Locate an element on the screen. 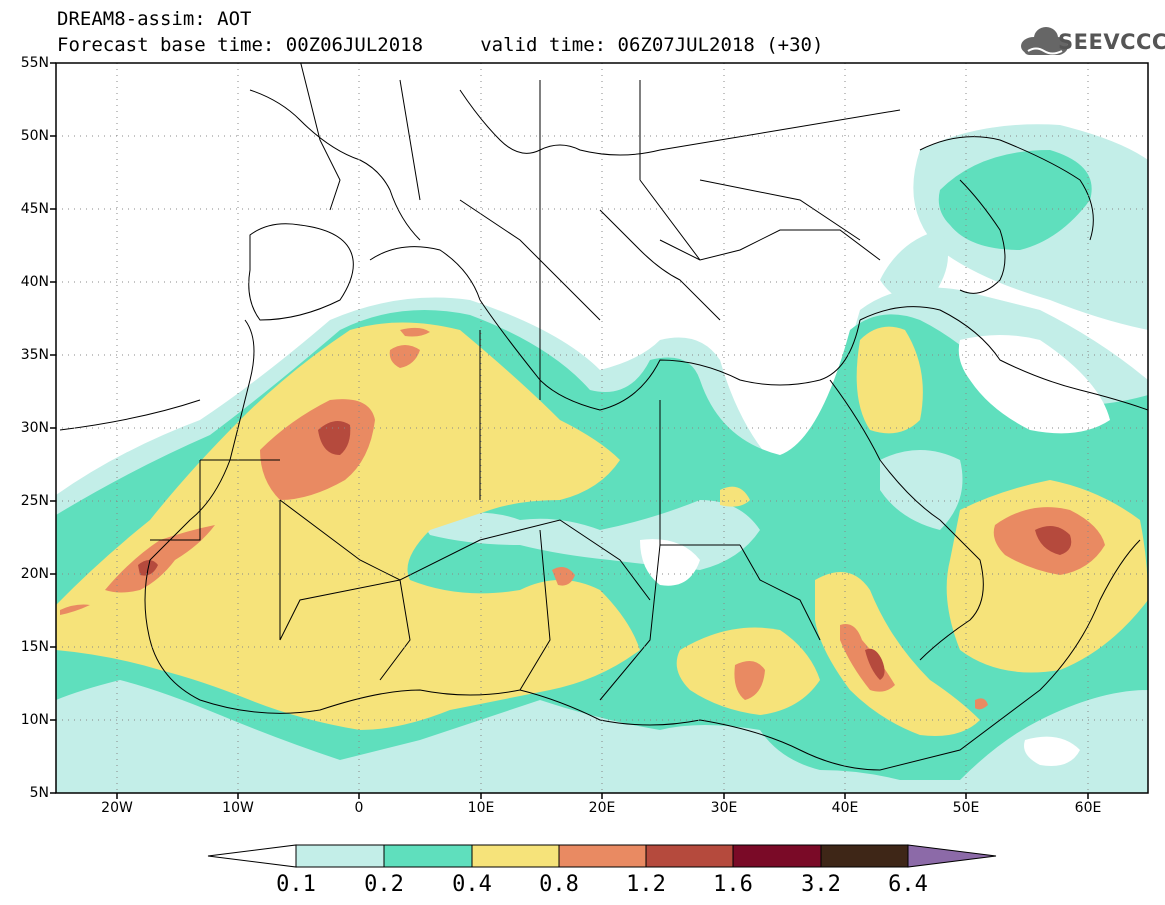 The width and height of the screenshot is (1165, 905). lat-label: 5N is located at coordinates (39, 793).